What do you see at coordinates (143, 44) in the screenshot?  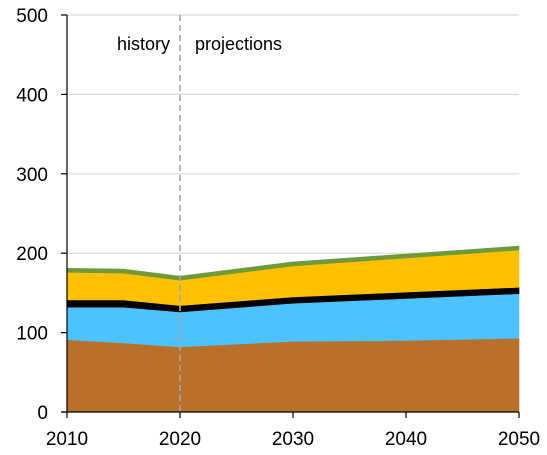 I see `history-label: history` at bounding box center [143, 44].